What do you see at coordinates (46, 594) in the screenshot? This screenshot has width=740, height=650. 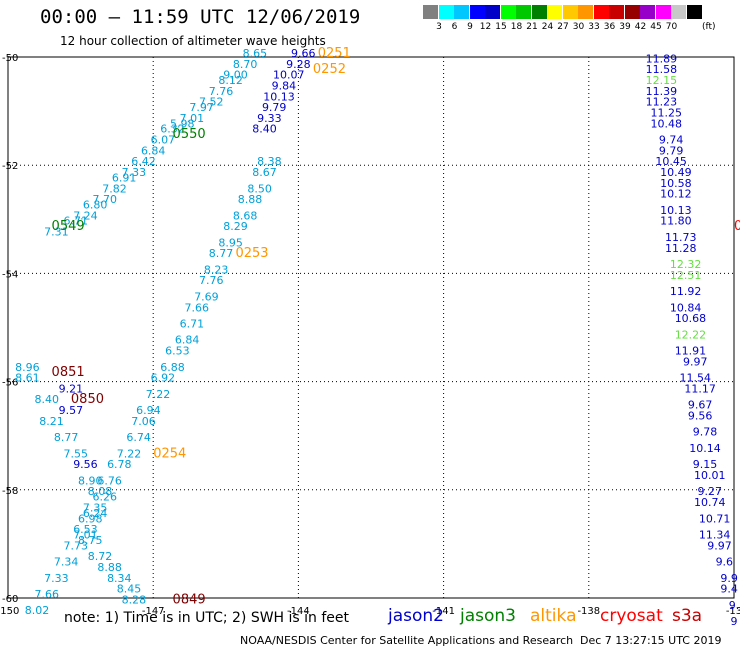 I see `wave-height-point: 7.66` at bounding box center [46, 594].